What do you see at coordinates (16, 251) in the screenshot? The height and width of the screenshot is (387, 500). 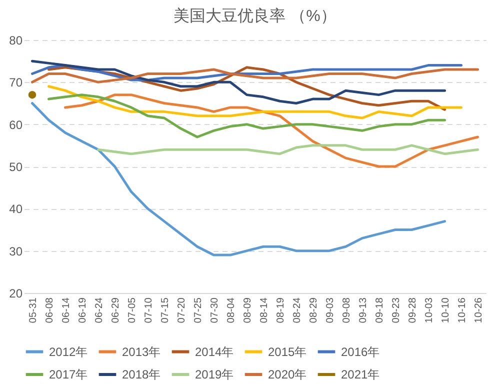 I see `y-tick-label: 30` at bounding box center [16, 251].